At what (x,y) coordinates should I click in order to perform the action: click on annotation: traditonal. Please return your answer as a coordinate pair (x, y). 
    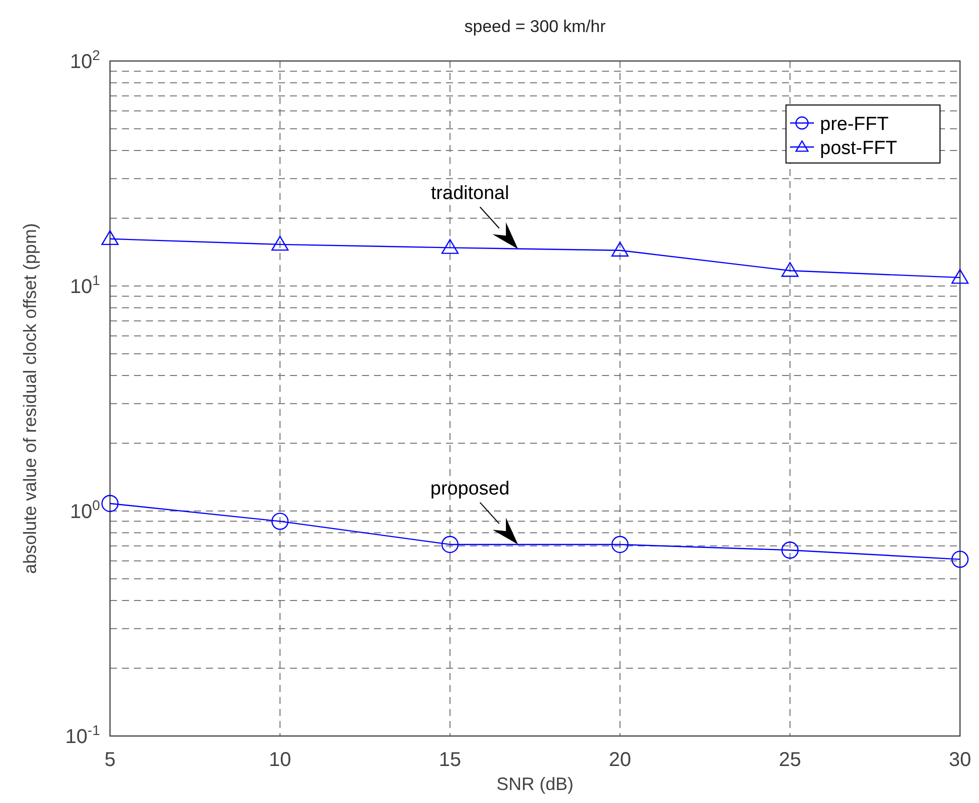
    Looking at the image, I should click on (470, 193).